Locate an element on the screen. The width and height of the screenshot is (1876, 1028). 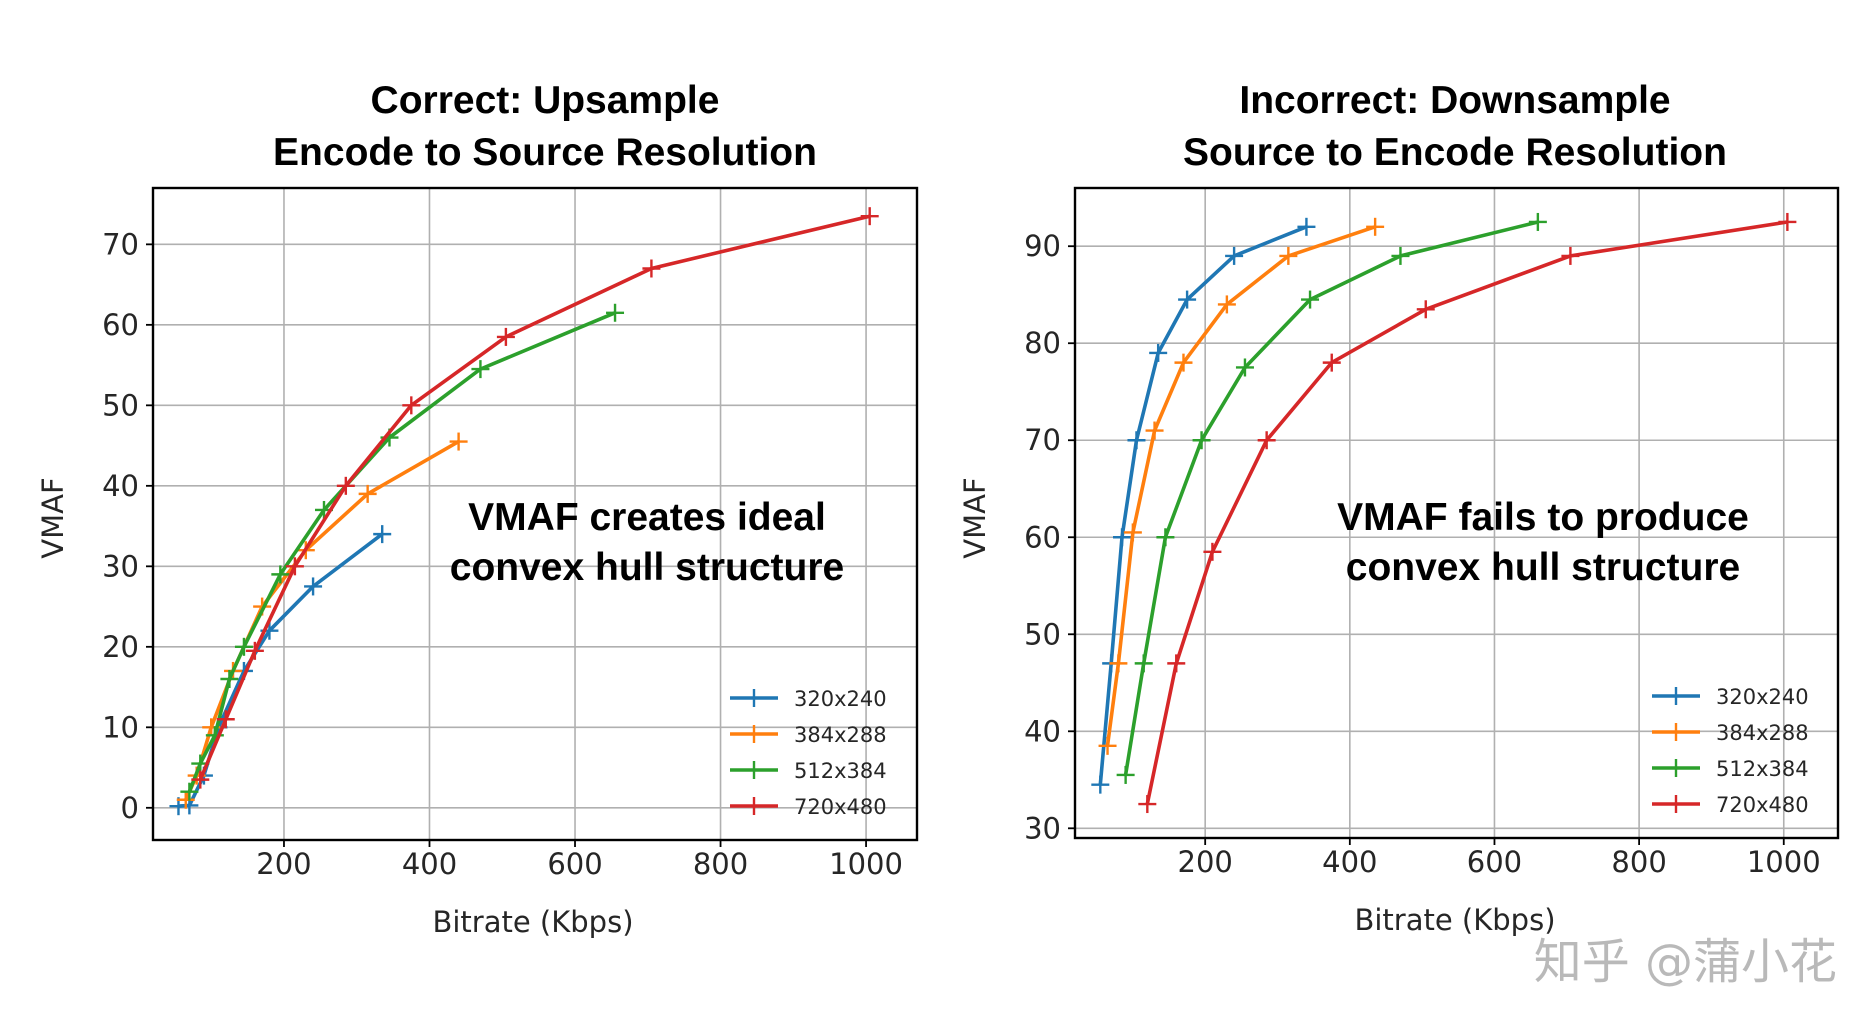
left-legend-label-720x480: 720x480 is located at coordinates (840, 807).